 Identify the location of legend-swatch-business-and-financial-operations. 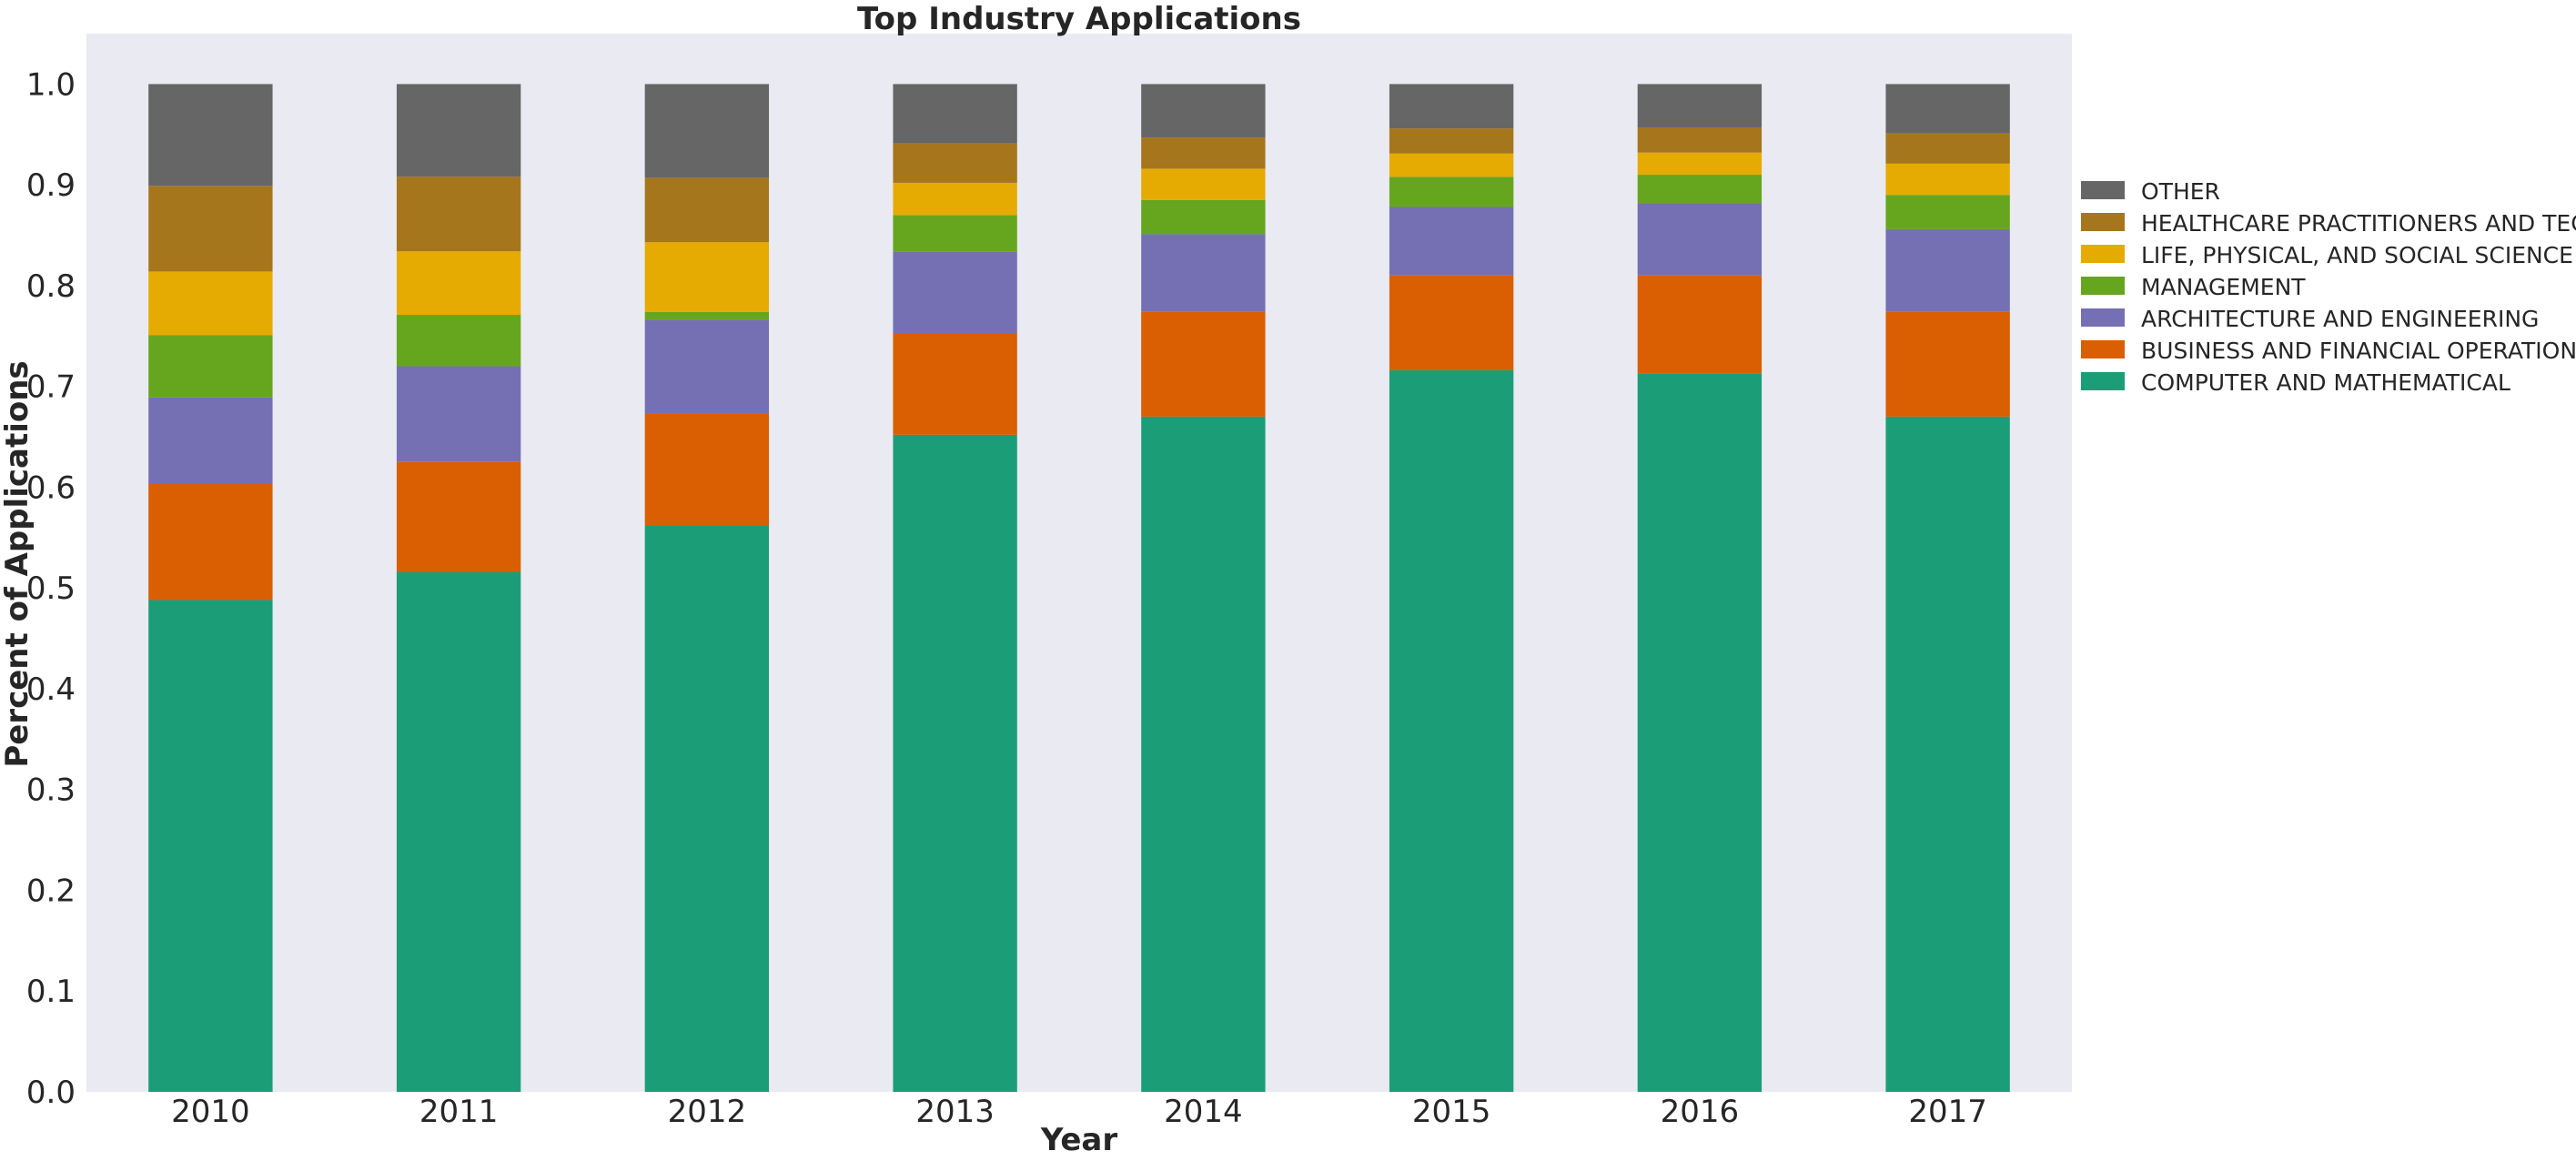
(2103, 349).